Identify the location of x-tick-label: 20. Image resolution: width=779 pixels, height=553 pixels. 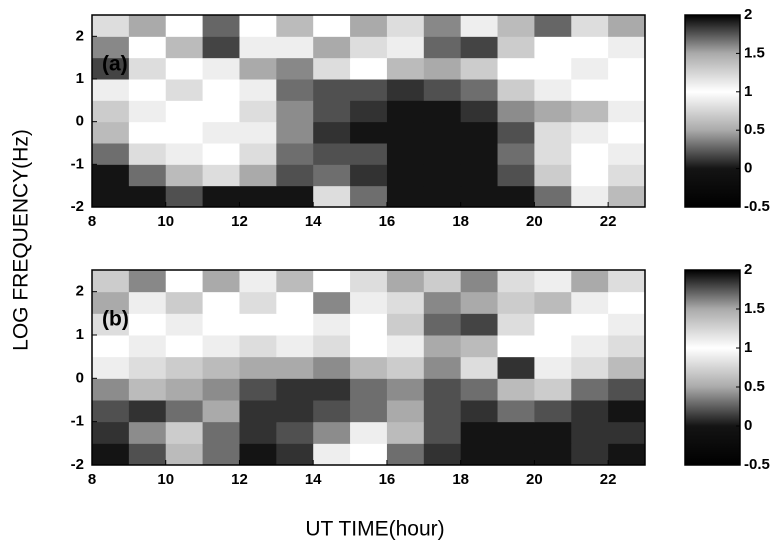
(534, 479).